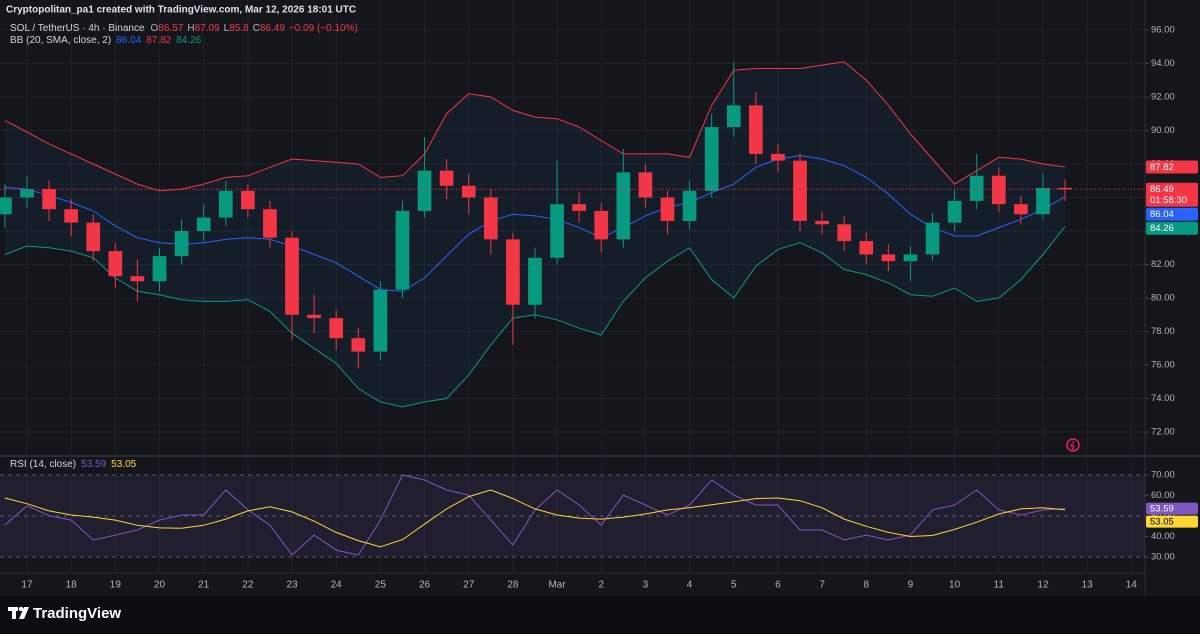 Image resolution: width=1200 pixels, height=634 pixels. Describe the element at coordinates (204, 585) in the screenshot. I see `x-tick-label: 21` at that location.